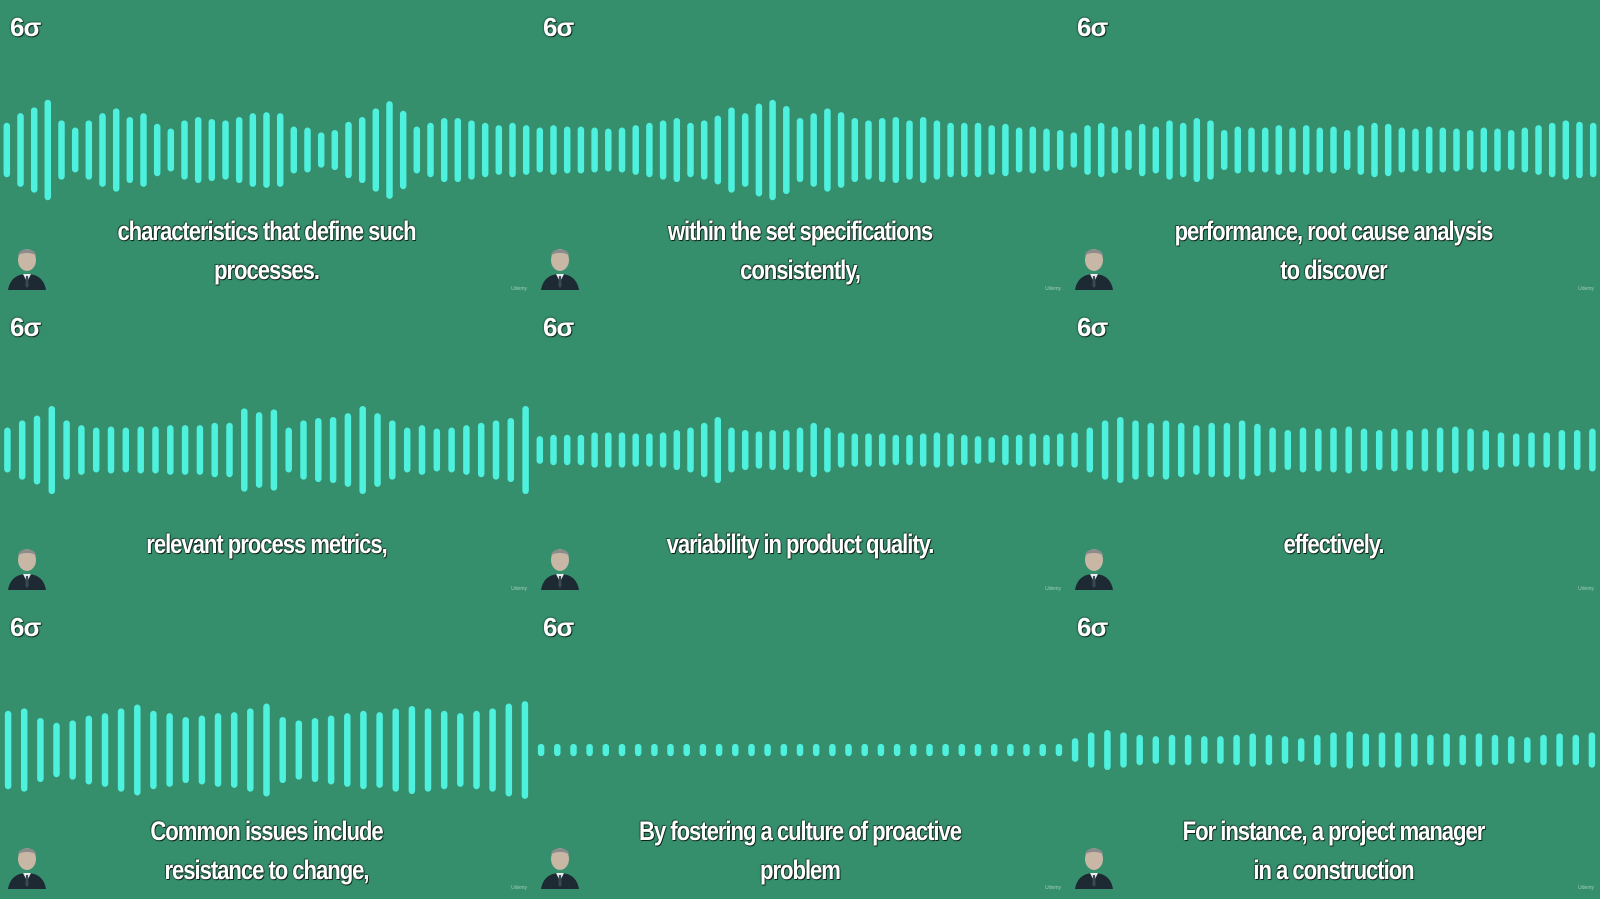 This screenshot has width=1600, height=899. I want to click on video-tile-6: 6σ effectively. Udemy, so click(1333, 450).